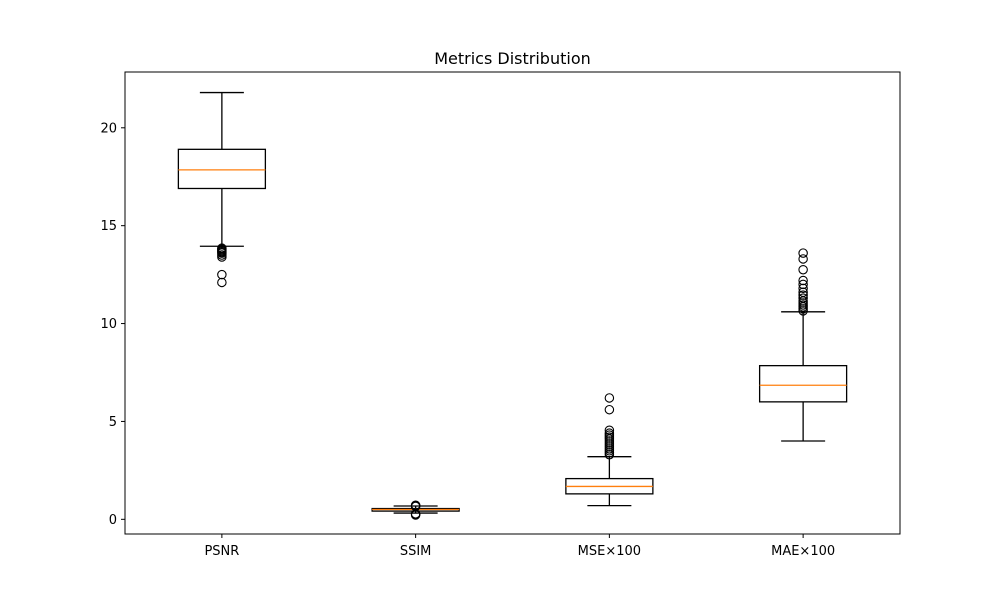 The width and height of the screenshot is (1000, 600). I want to click on y-tick-label: 10, so click(108, 324).